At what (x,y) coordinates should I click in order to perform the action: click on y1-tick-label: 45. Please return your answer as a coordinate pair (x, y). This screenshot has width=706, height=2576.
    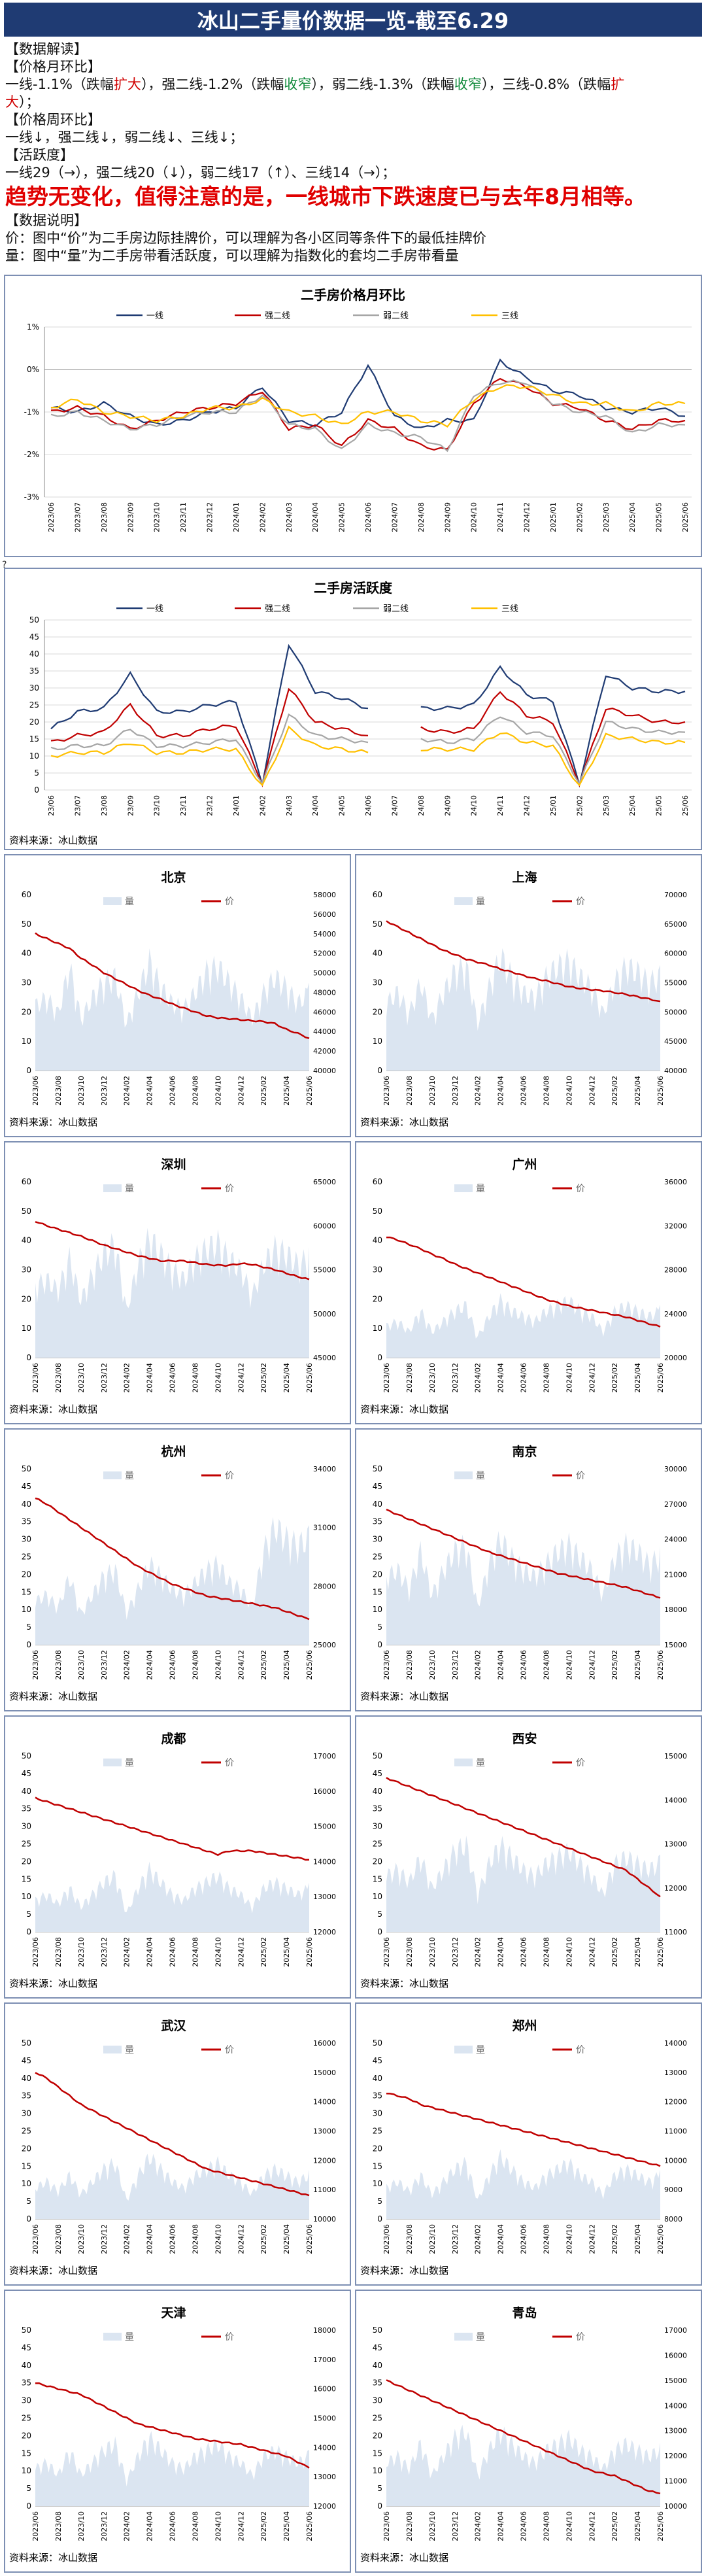
    Looking at the image, I should click on (377, 2060).